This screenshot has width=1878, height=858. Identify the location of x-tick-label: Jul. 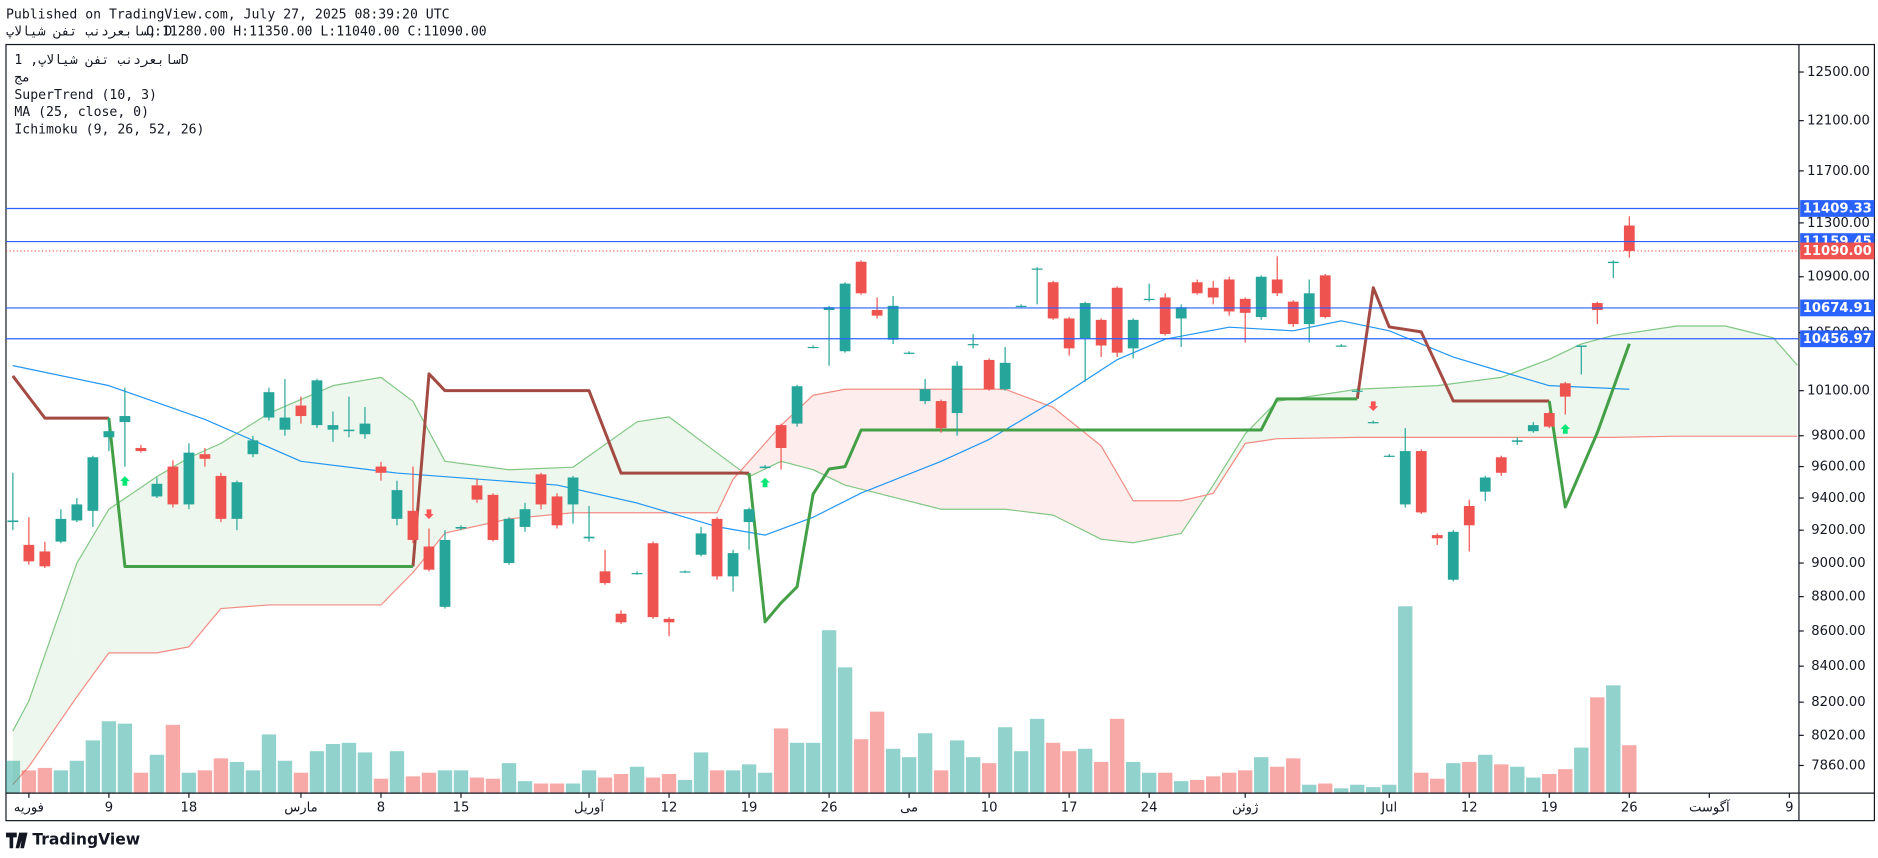
(1388, 807).